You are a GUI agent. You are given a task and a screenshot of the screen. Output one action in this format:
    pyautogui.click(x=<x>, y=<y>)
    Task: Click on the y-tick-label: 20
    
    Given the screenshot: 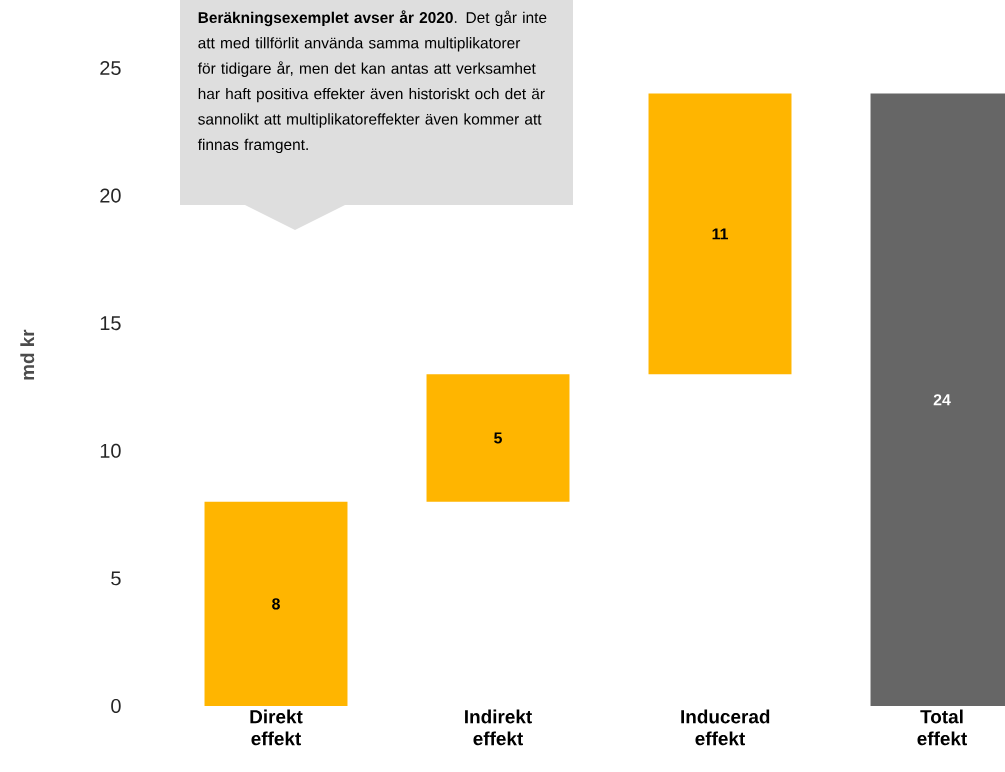 What is the action you would take?
    pyautogui.click(x=110, y=195)
    